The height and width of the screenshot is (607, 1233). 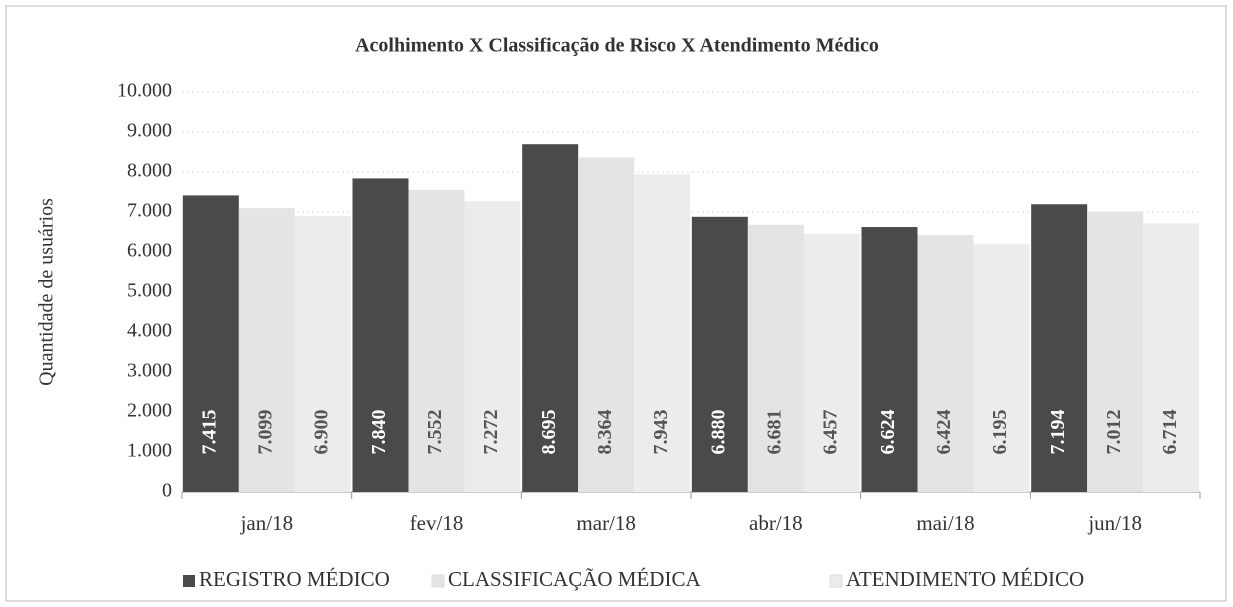 What do you see at coordinates (149, 331) in the screenshot?
I see `y-tick-label: 4.000` at bounding box center [149, 331].